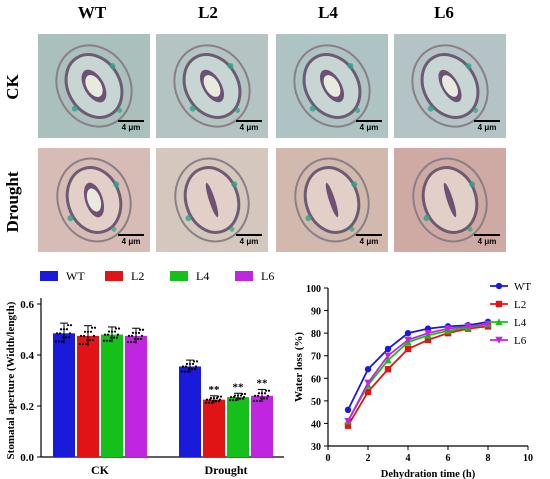 The height and width of the screenshot is (479, 550). I want to click on micrograph-drought-wt: 4 μm, so click(94, 200).